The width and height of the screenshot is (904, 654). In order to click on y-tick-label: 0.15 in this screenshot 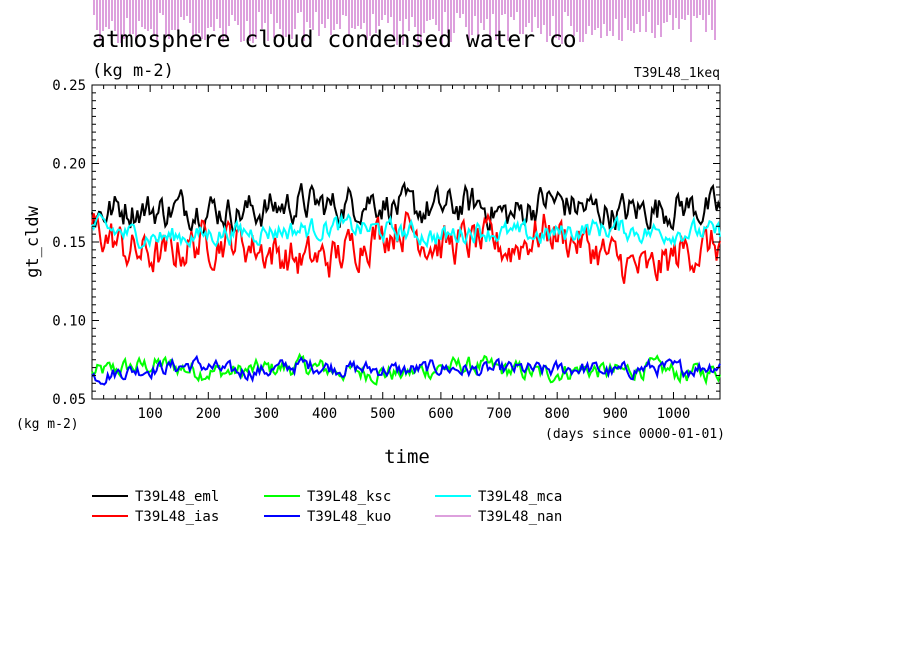, I will do `click(69, 243)`.